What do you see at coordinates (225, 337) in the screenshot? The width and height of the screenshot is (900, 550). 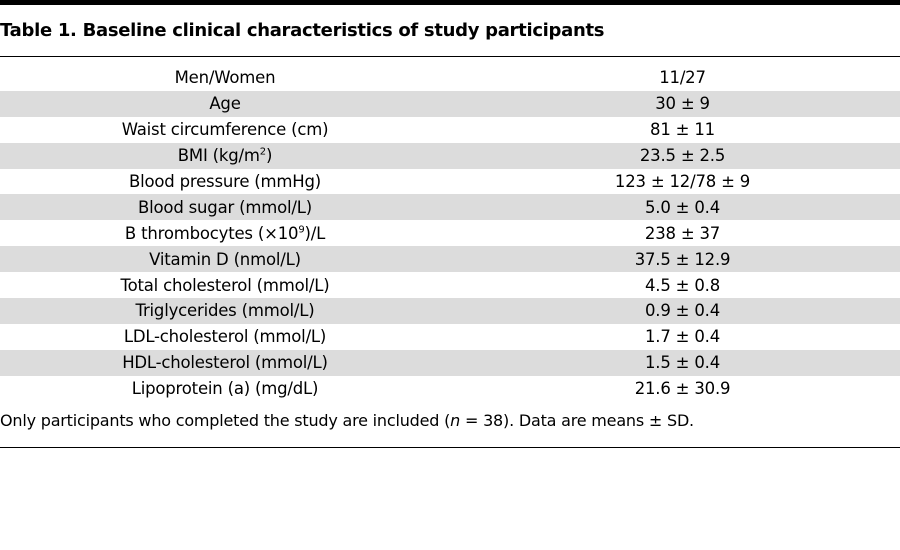 I see `row-label: LDL-cholesterol (mmol/L)` at bounding box center [225, 337].